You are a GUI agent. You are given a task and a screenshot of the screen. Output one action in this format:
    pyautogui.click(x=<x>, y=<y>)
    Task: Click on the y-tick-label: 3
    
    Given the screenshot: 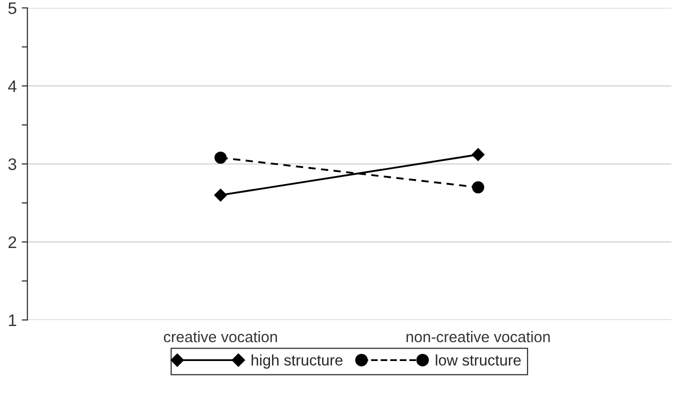 What is the action you would take?
    pyautogui.click(x=12, y=164)
    